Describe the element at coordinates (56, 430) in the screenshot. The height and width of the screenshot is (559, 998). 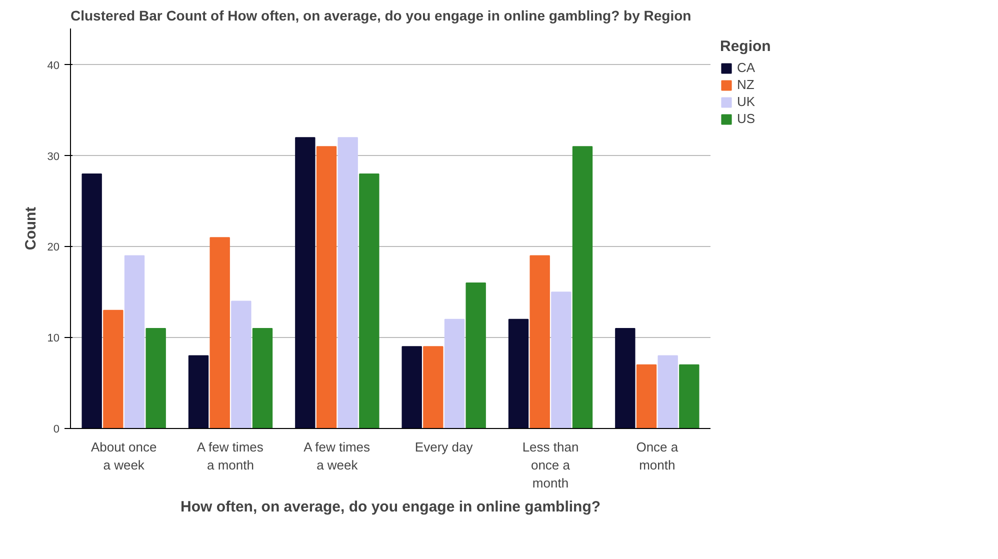
I see `y-tick-label: 0` at that location.